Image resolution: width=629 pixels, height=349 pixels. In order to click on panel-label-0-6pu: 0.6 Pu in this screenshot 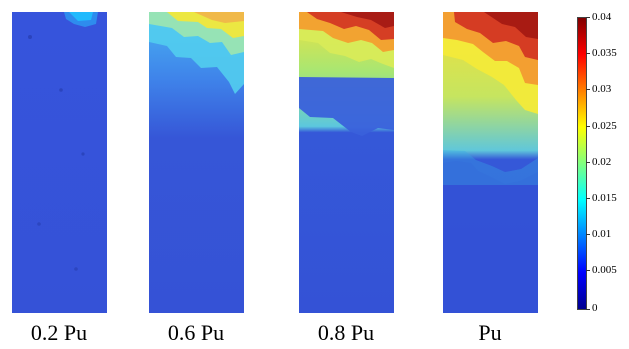, I will do `click(196, 332)`.